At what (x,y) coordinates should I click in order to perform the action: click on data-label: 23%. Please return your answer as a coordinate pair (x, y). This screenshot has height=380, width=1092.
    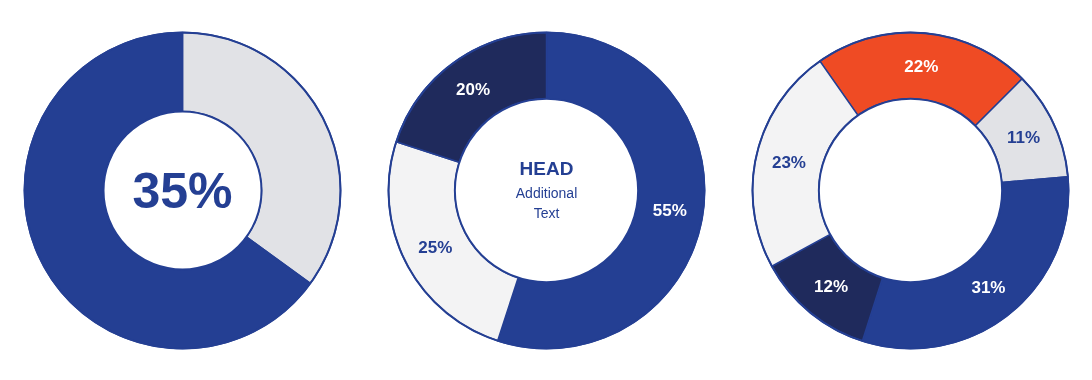
    Looking at the image, I should click on (788, 162).